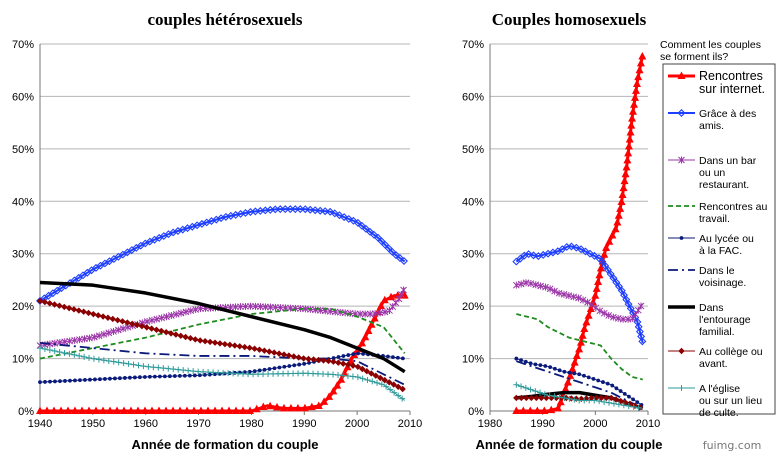 This screenshot has height=462, width=780. Describe the element at coordinates (712, 173) in the screenshot. I see `legend-label-bar: ou un` at that location.